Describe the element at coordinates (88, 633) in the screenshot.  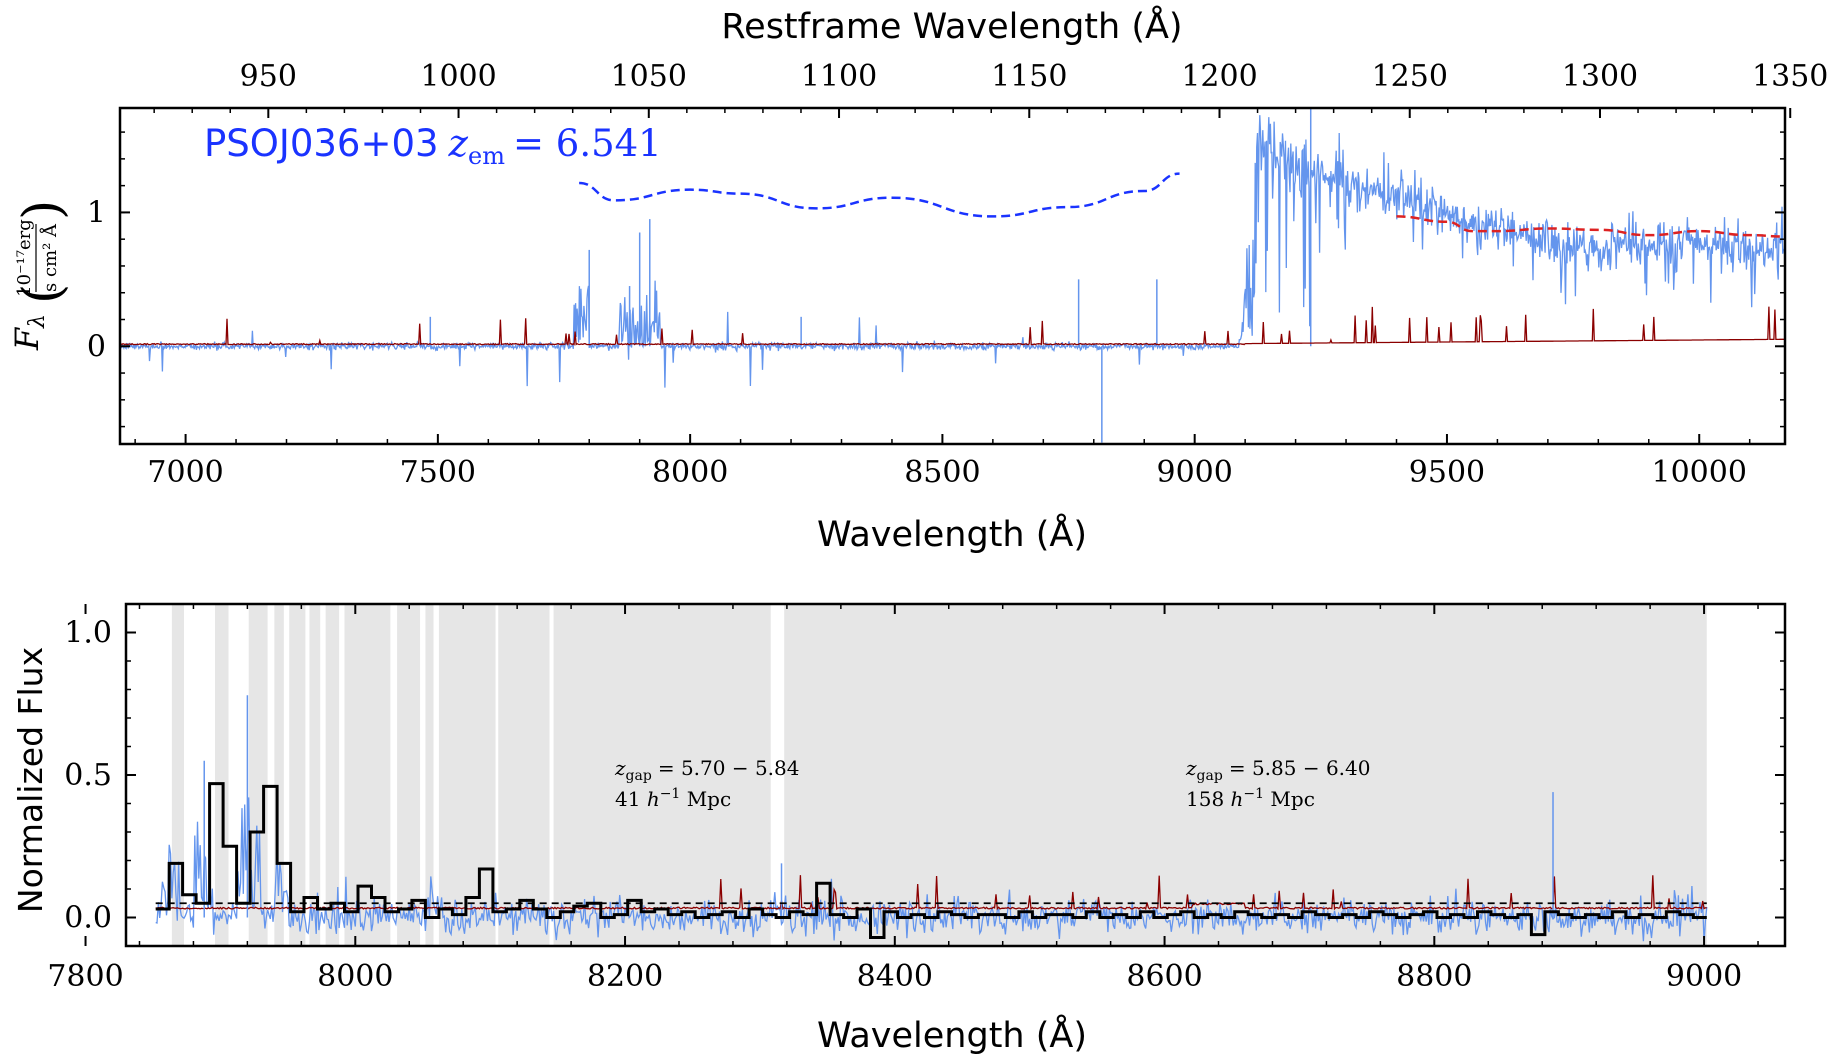
I see `bottom-ytick-label: 1.0` at that location.